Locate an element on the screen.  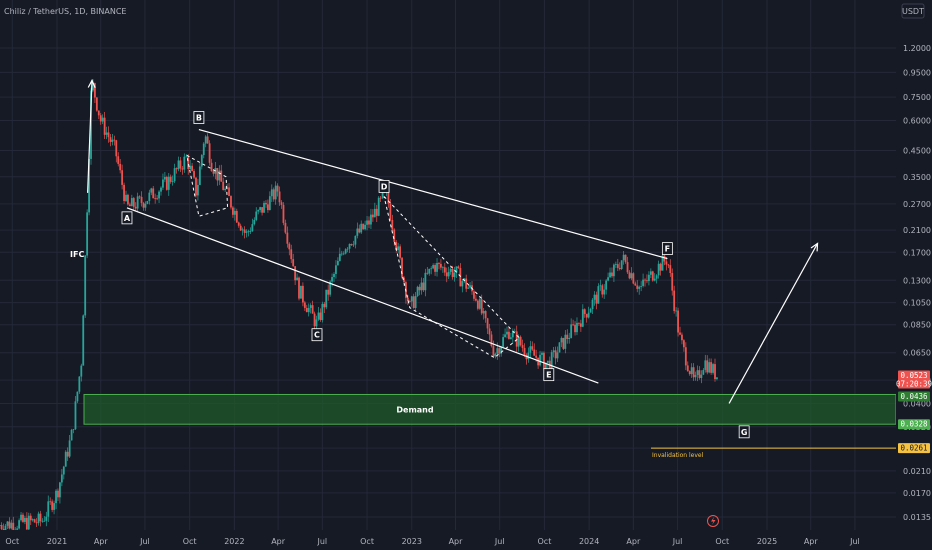
price-tick-label: 0.9500 is located at coordinates (917, 72).